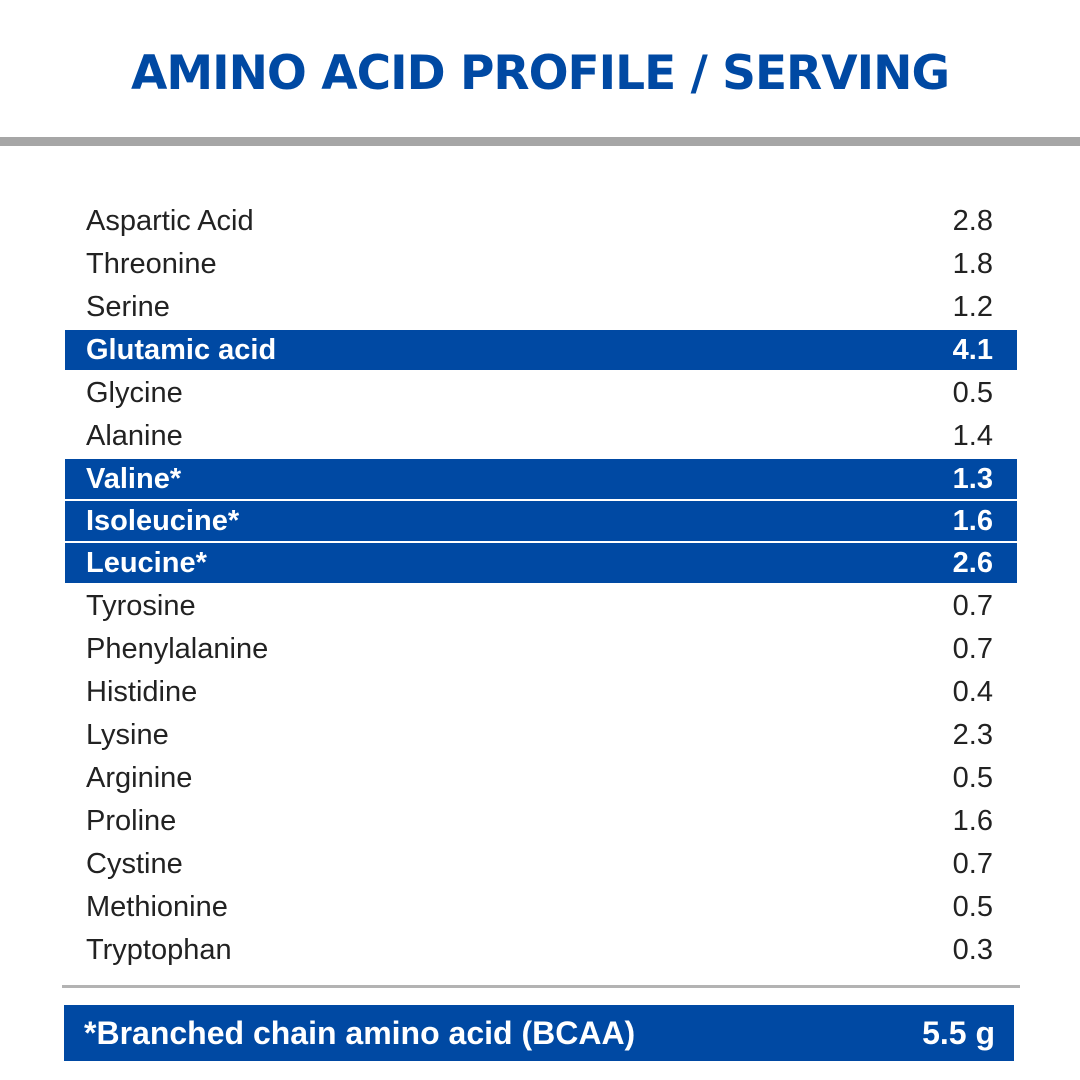 This screenshot has height=1080, width=1080. What do you see at coordinates (541, 479) in the screenshot?
I see `highlighted-table-row: Valine* 1.3` at bounding box center [541, 479].